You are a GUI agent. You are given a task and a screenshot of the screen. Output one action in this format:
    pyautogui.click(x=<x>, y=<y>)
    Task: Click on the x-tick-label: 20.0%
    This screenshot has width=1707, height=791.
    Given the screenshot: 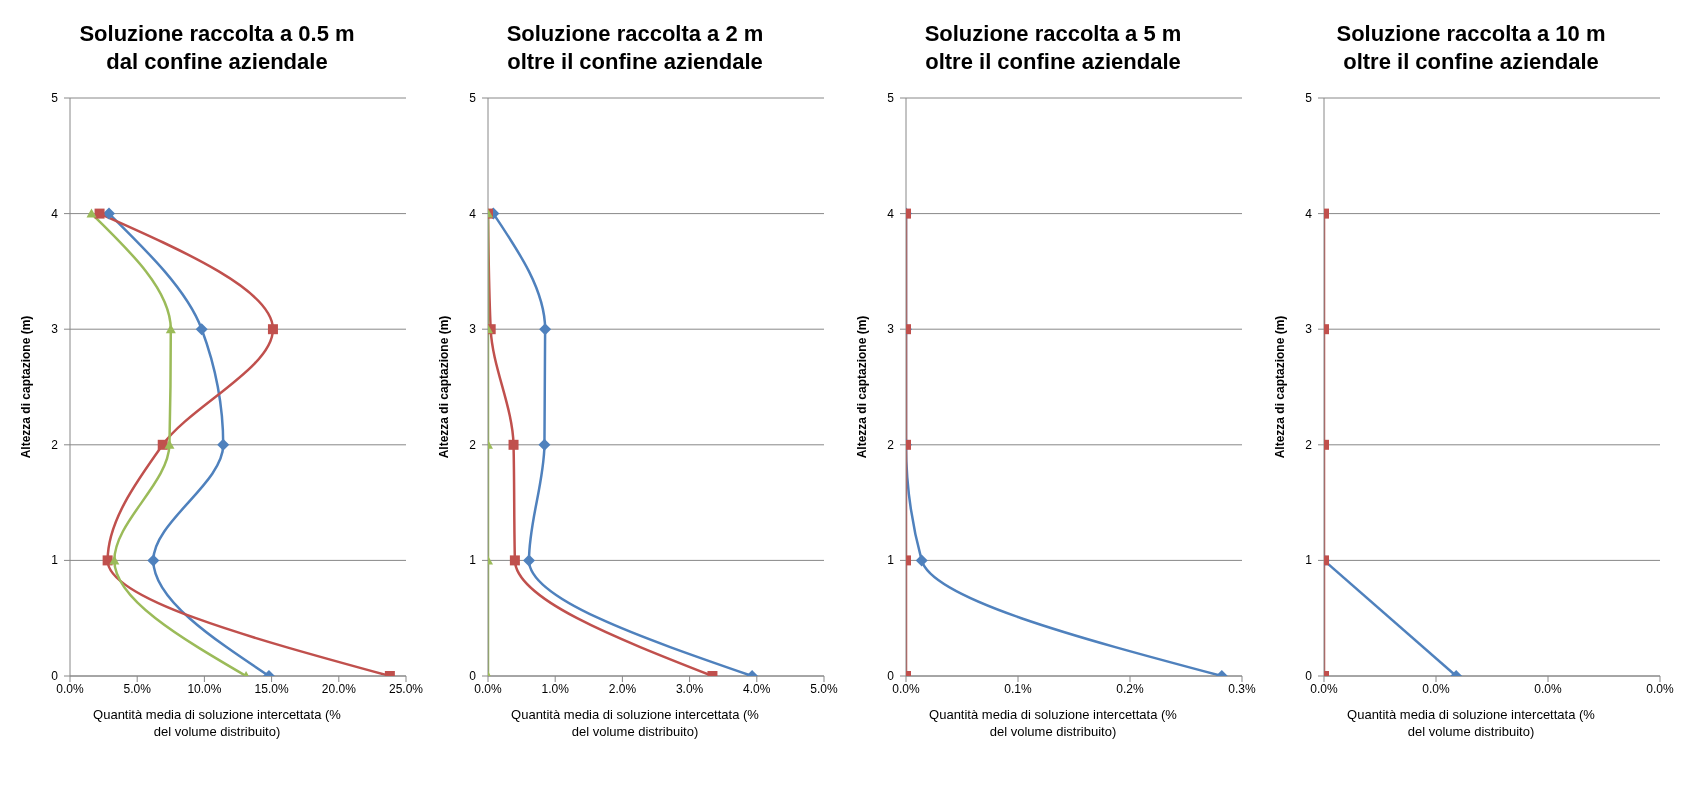 What is the action you would take?
    pyautogui.click(x=339, y=688)
    